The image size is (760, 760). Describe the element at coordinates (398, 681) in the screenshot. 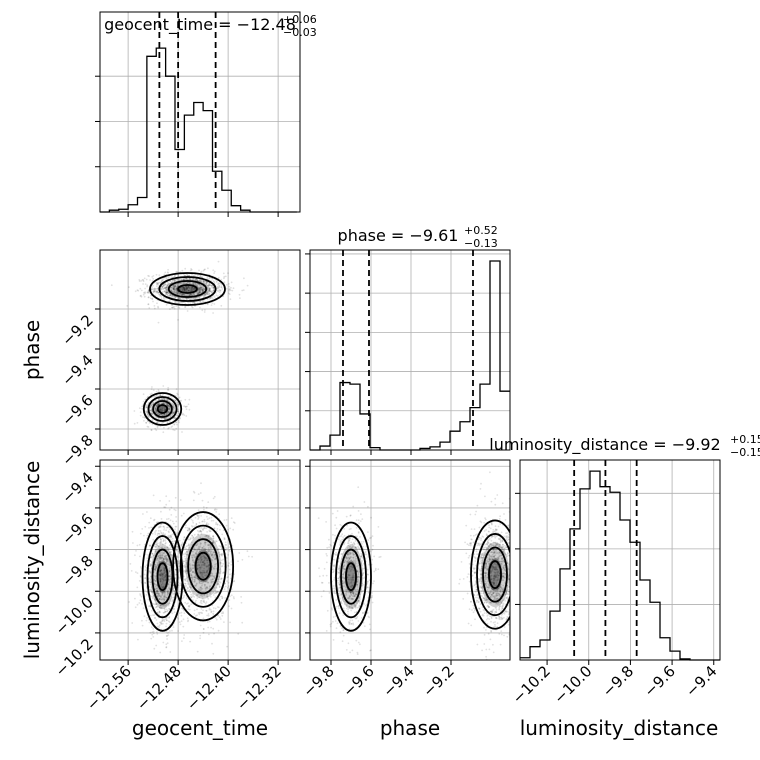

I see `scatter-phase-vs-luminosity-distance-xtick-label: −9.4` at that location.